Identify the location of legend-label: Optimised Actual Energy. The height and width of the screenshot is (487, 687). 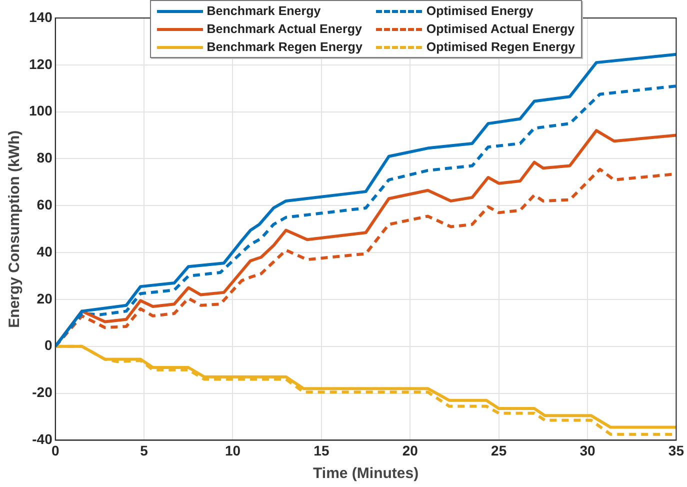
(500, 29).